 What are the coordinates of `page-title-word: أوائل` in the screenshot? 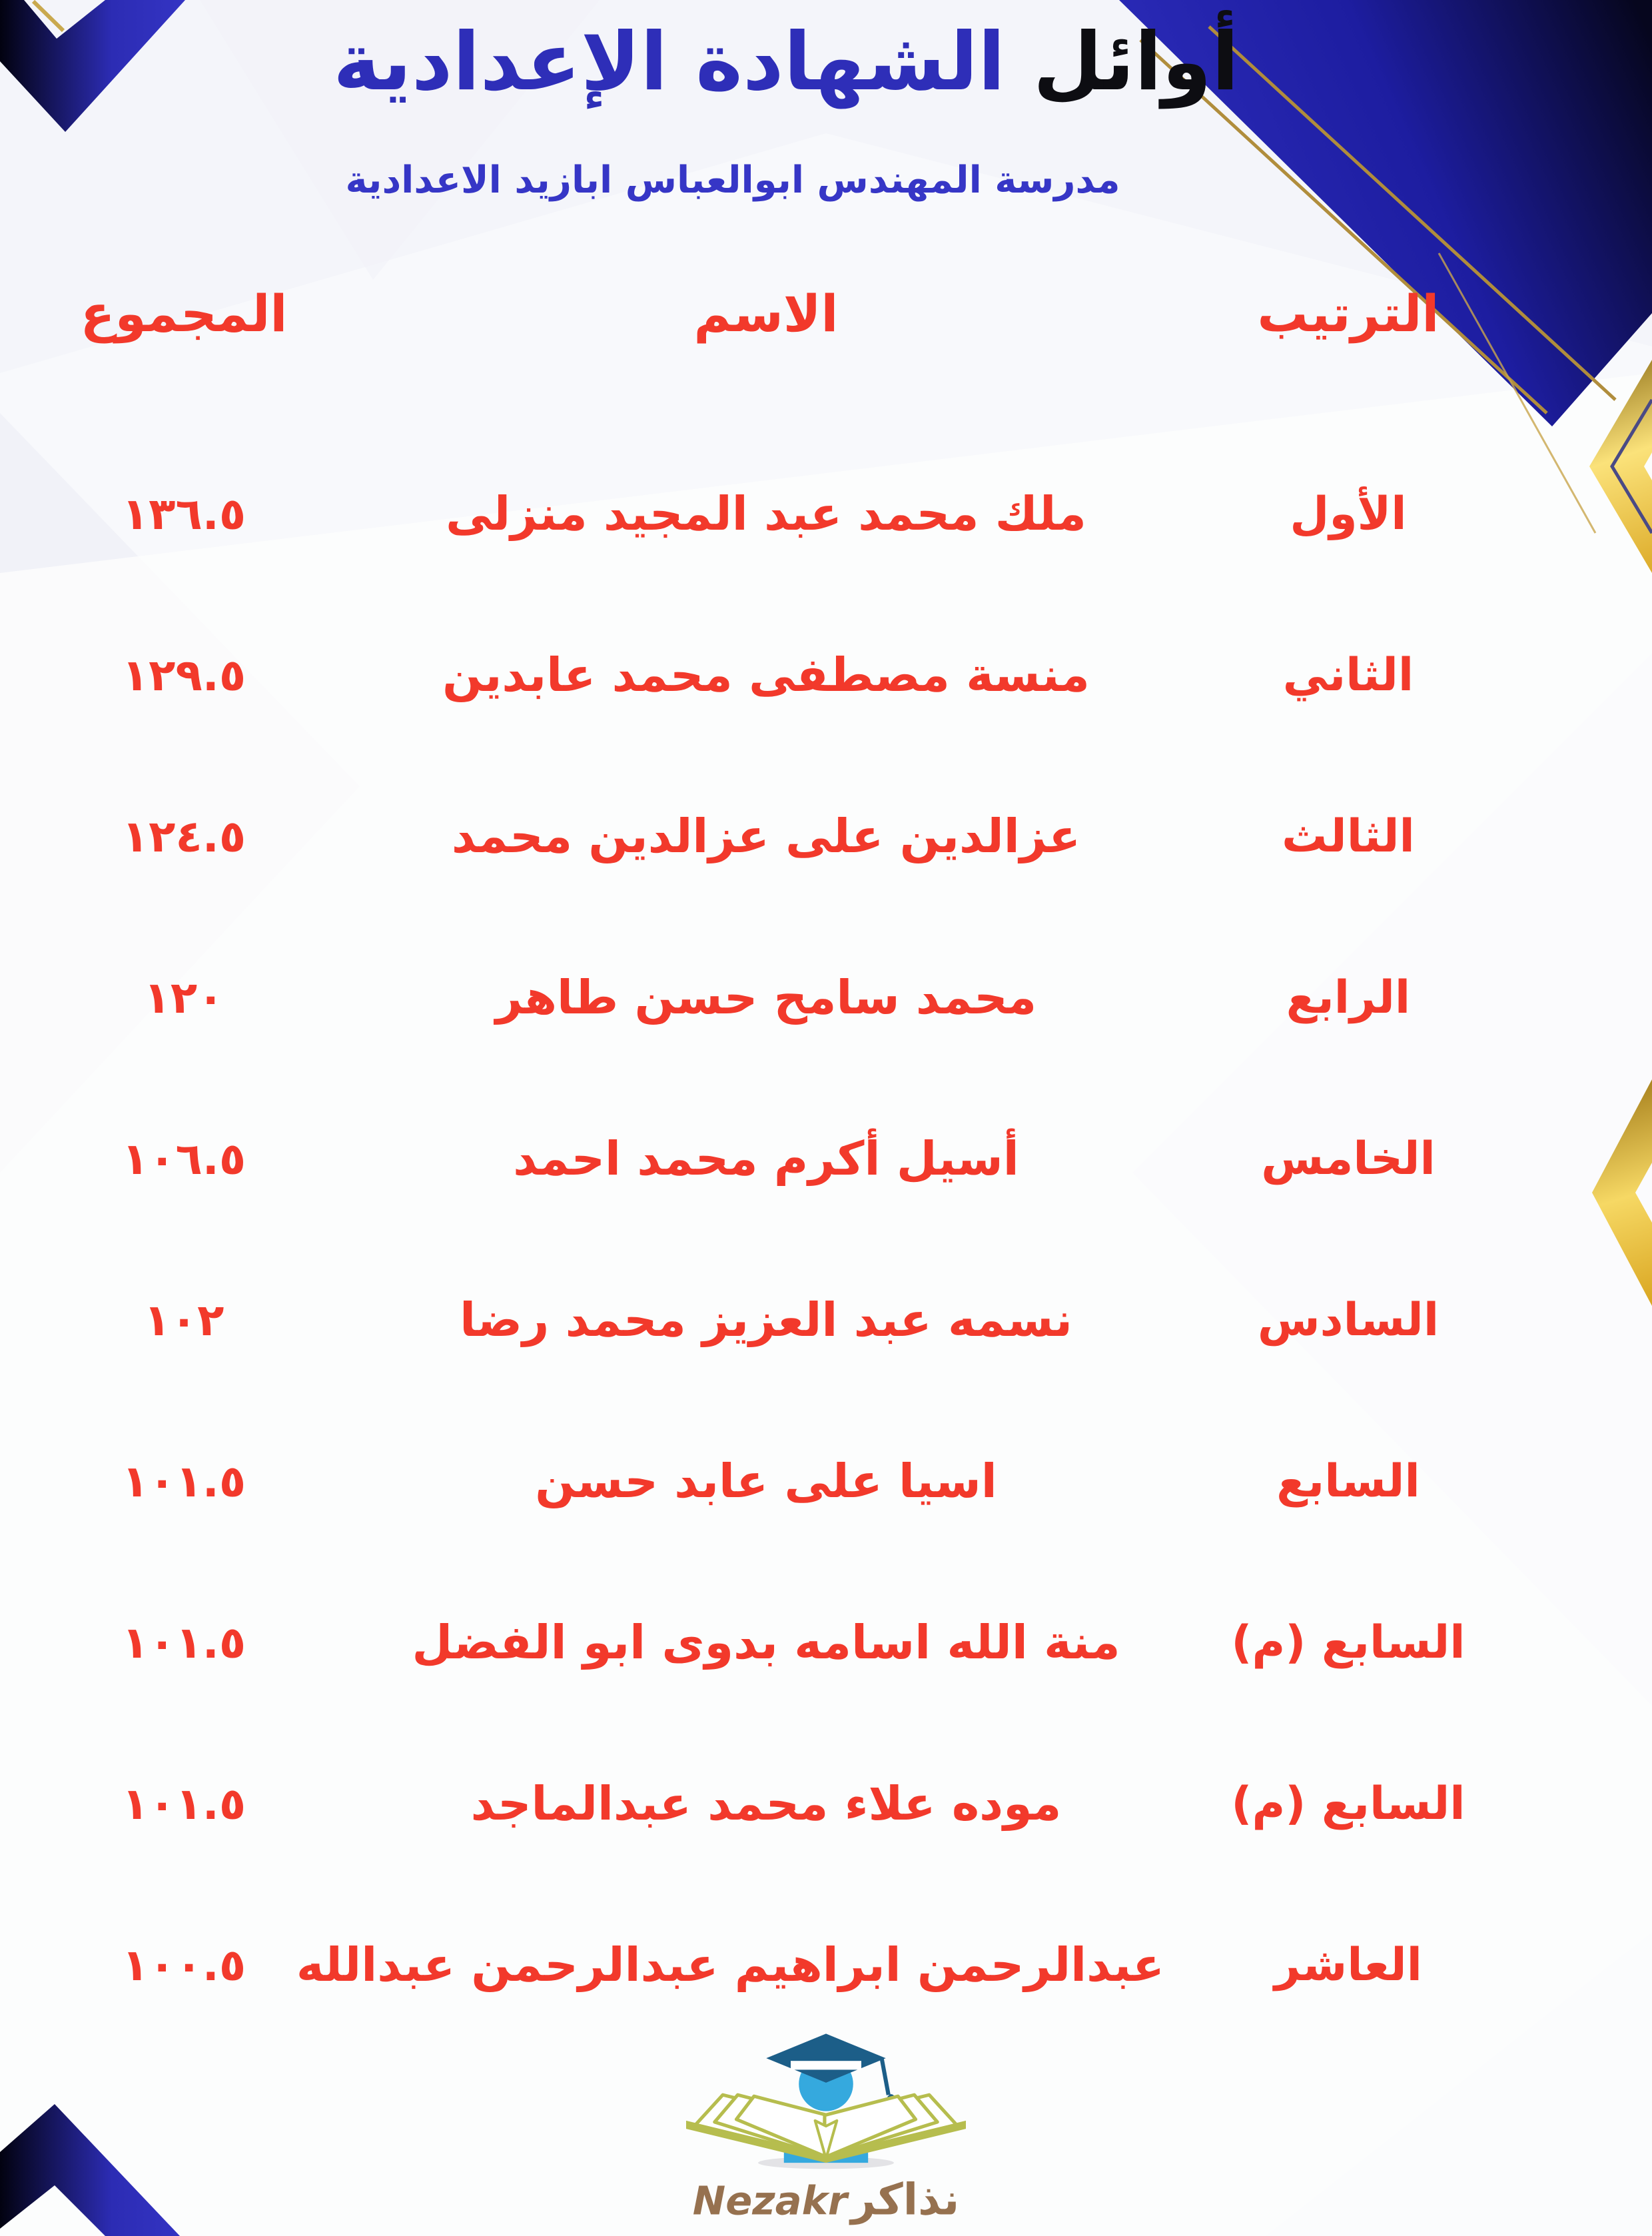 It's located at (1135, 62).